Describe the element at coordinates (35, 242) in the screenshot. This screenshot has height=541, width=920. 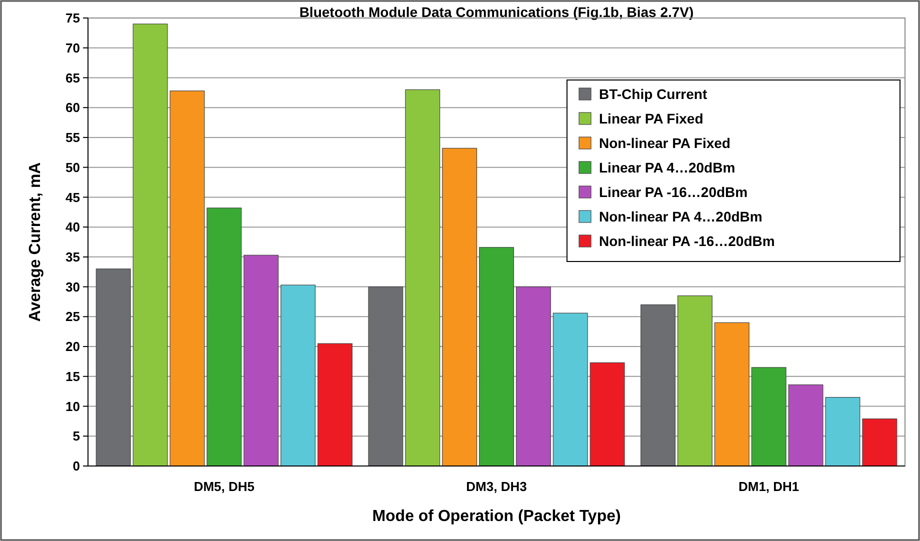
I see `y-axis-title: Average Current, mA` at that location.